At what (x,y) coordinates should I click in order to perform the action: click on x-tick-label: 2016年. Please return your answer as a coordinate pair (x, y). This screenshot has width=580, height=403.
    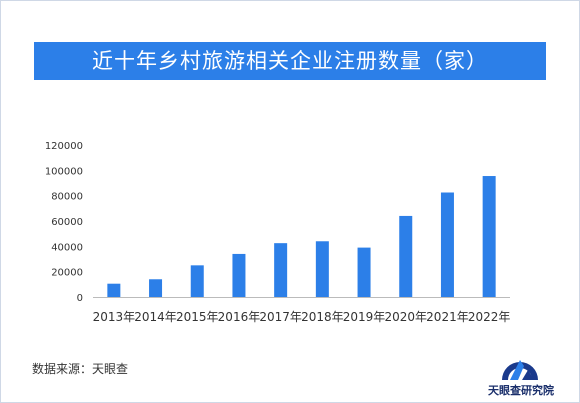
    Looking at the image, I should click on (239, 317).